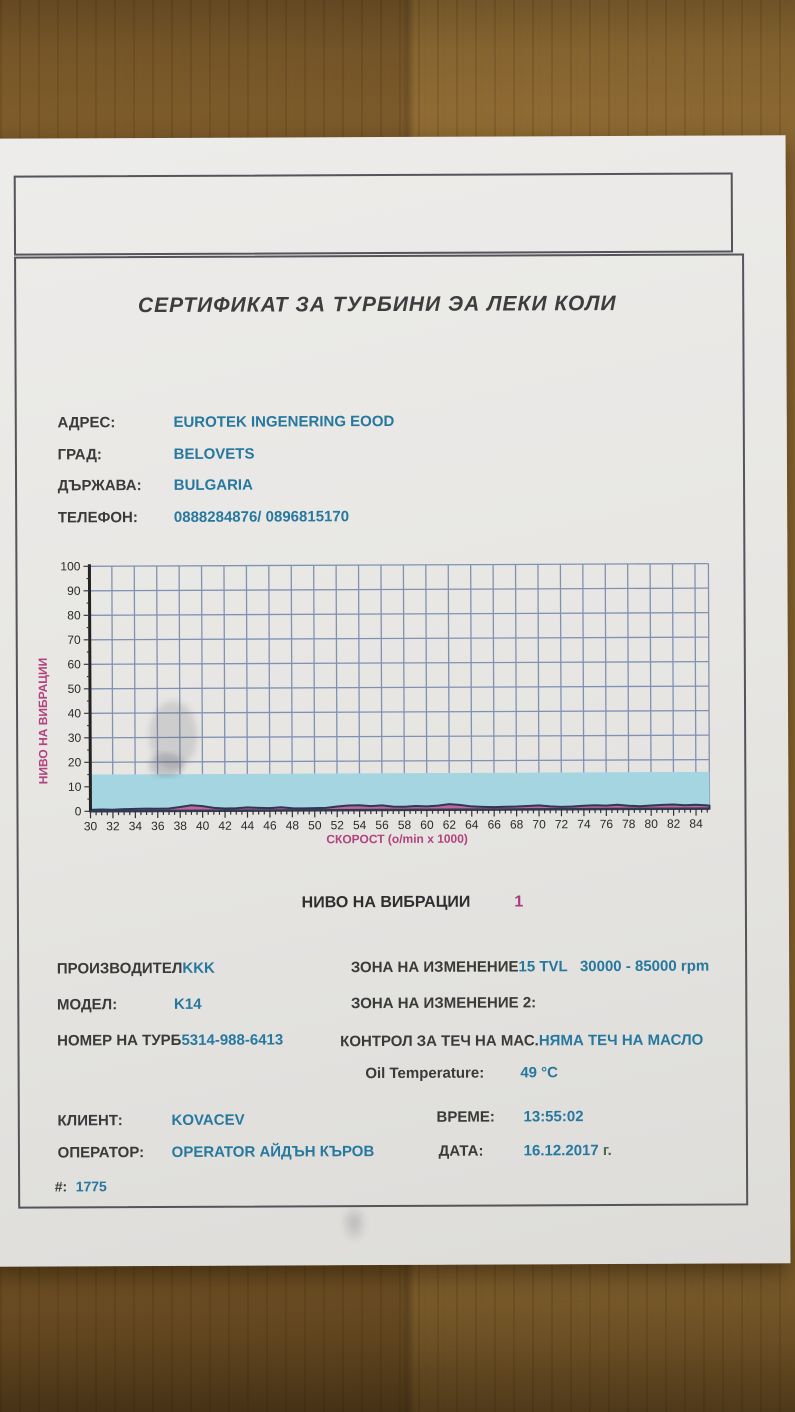 This screenshot has width=795, height=1412. I want to click on zone2-label: ЗОНА НА ИЗМЕНЕНИЕ 2:, so click(443, 1003).